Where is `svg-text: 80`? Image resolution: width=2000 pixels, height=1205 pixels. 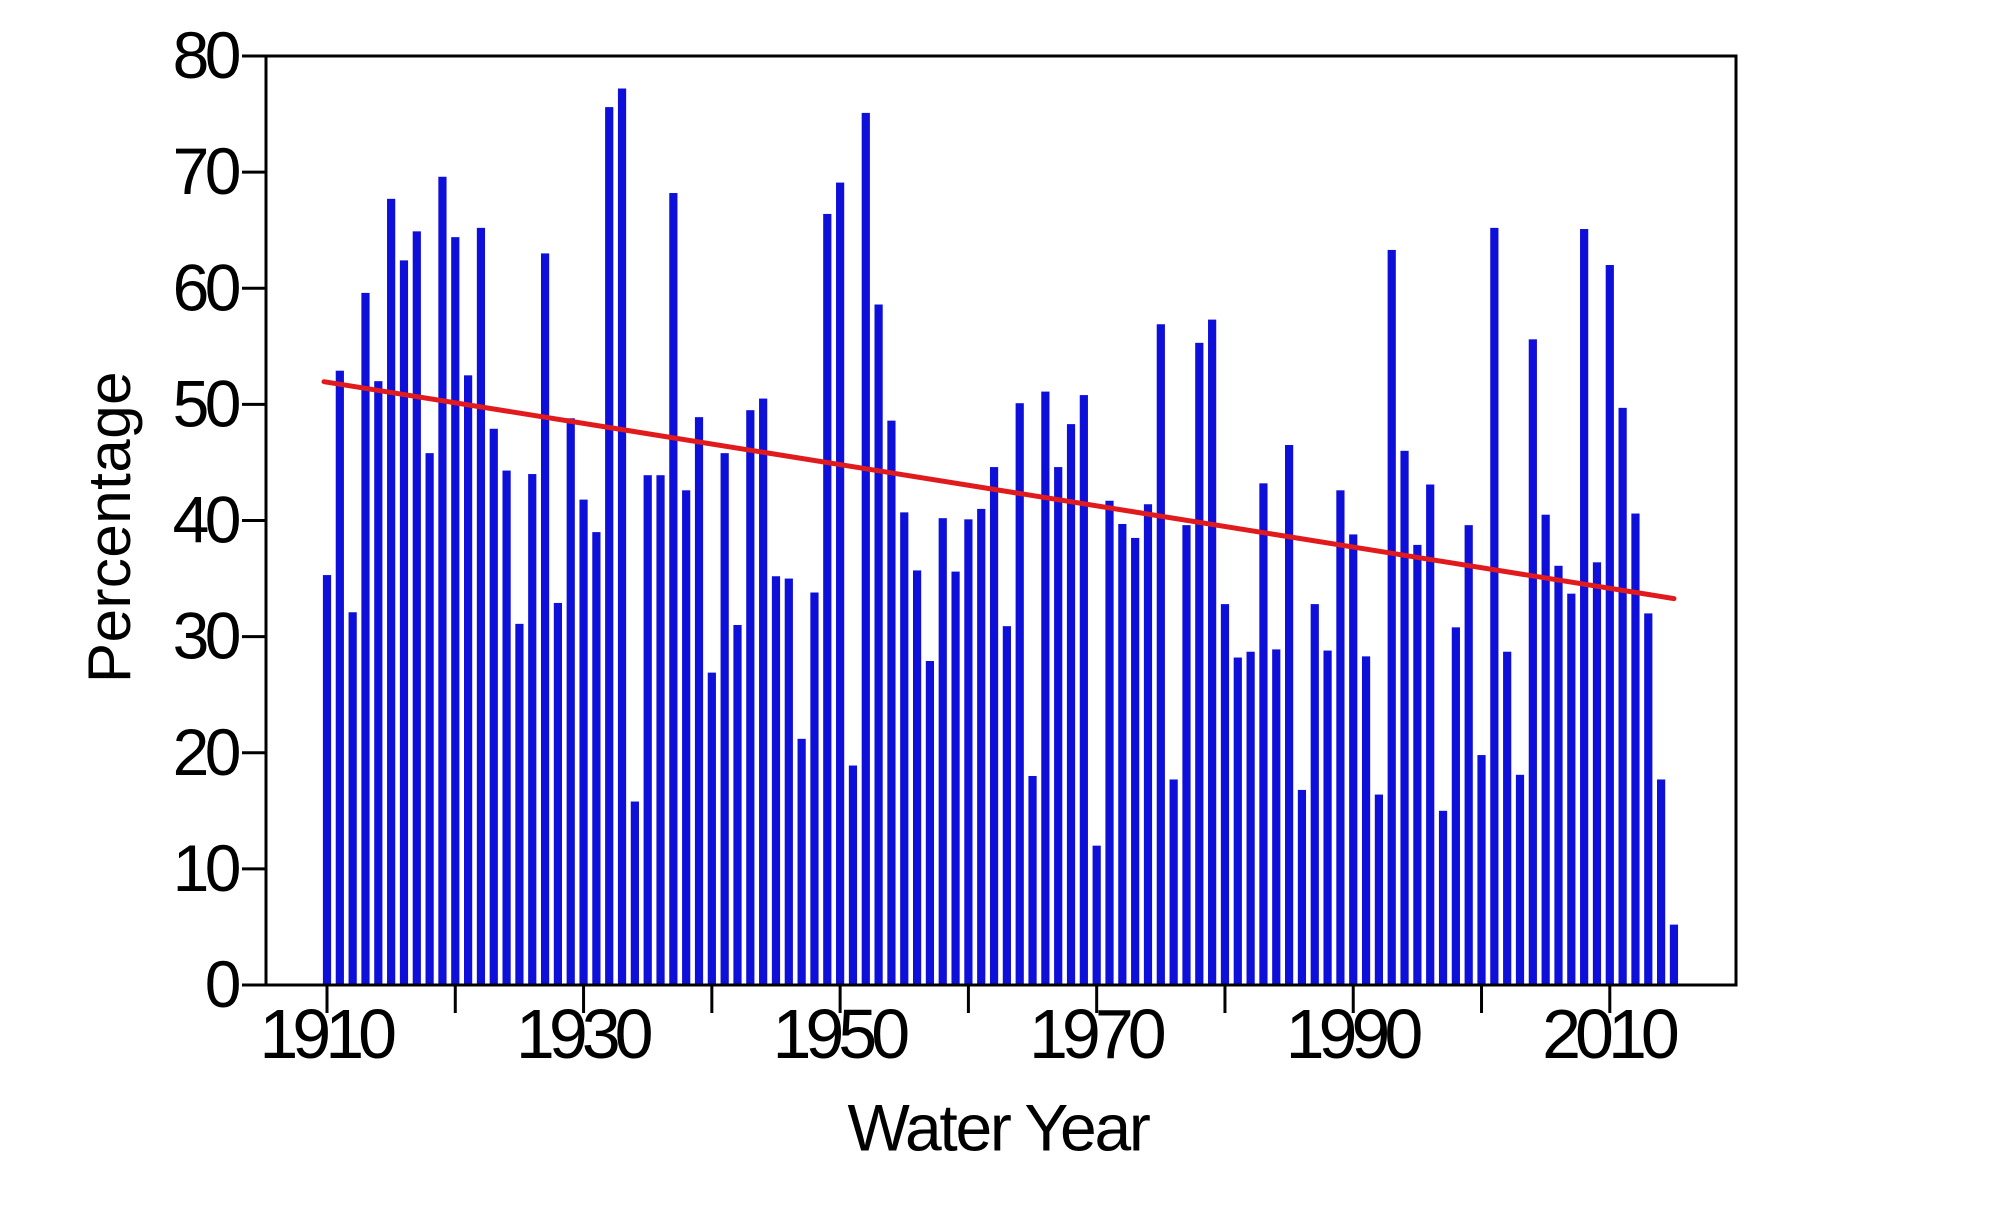 svg-text: 80 is located at coordinates (206, 55).